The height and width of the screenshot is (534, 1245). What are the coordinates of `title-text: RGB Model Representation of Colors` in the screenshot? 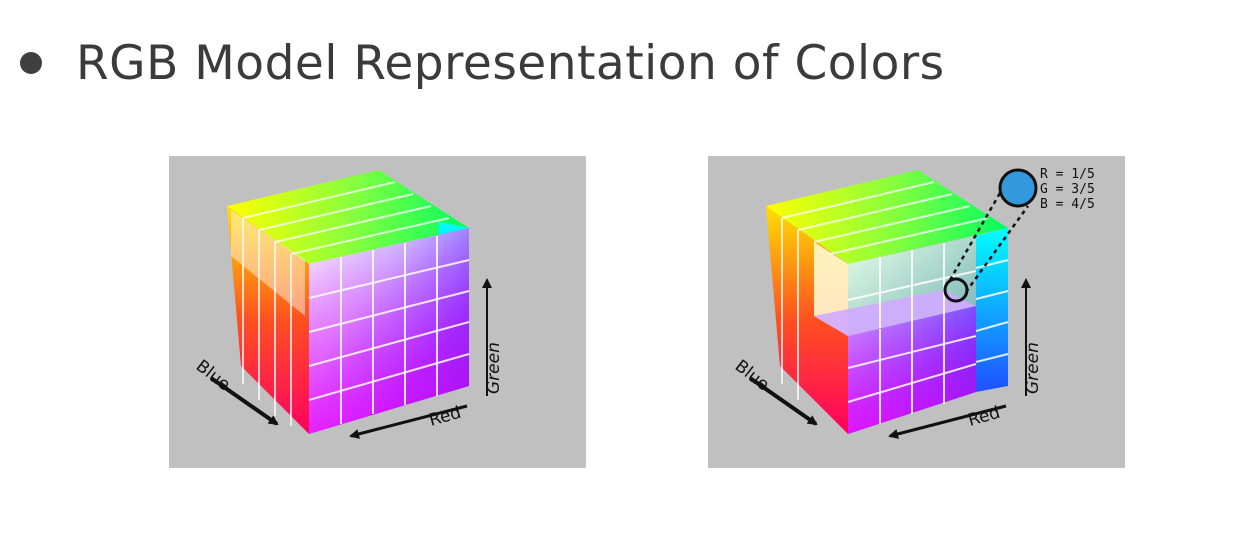 It's located at (510, 63).